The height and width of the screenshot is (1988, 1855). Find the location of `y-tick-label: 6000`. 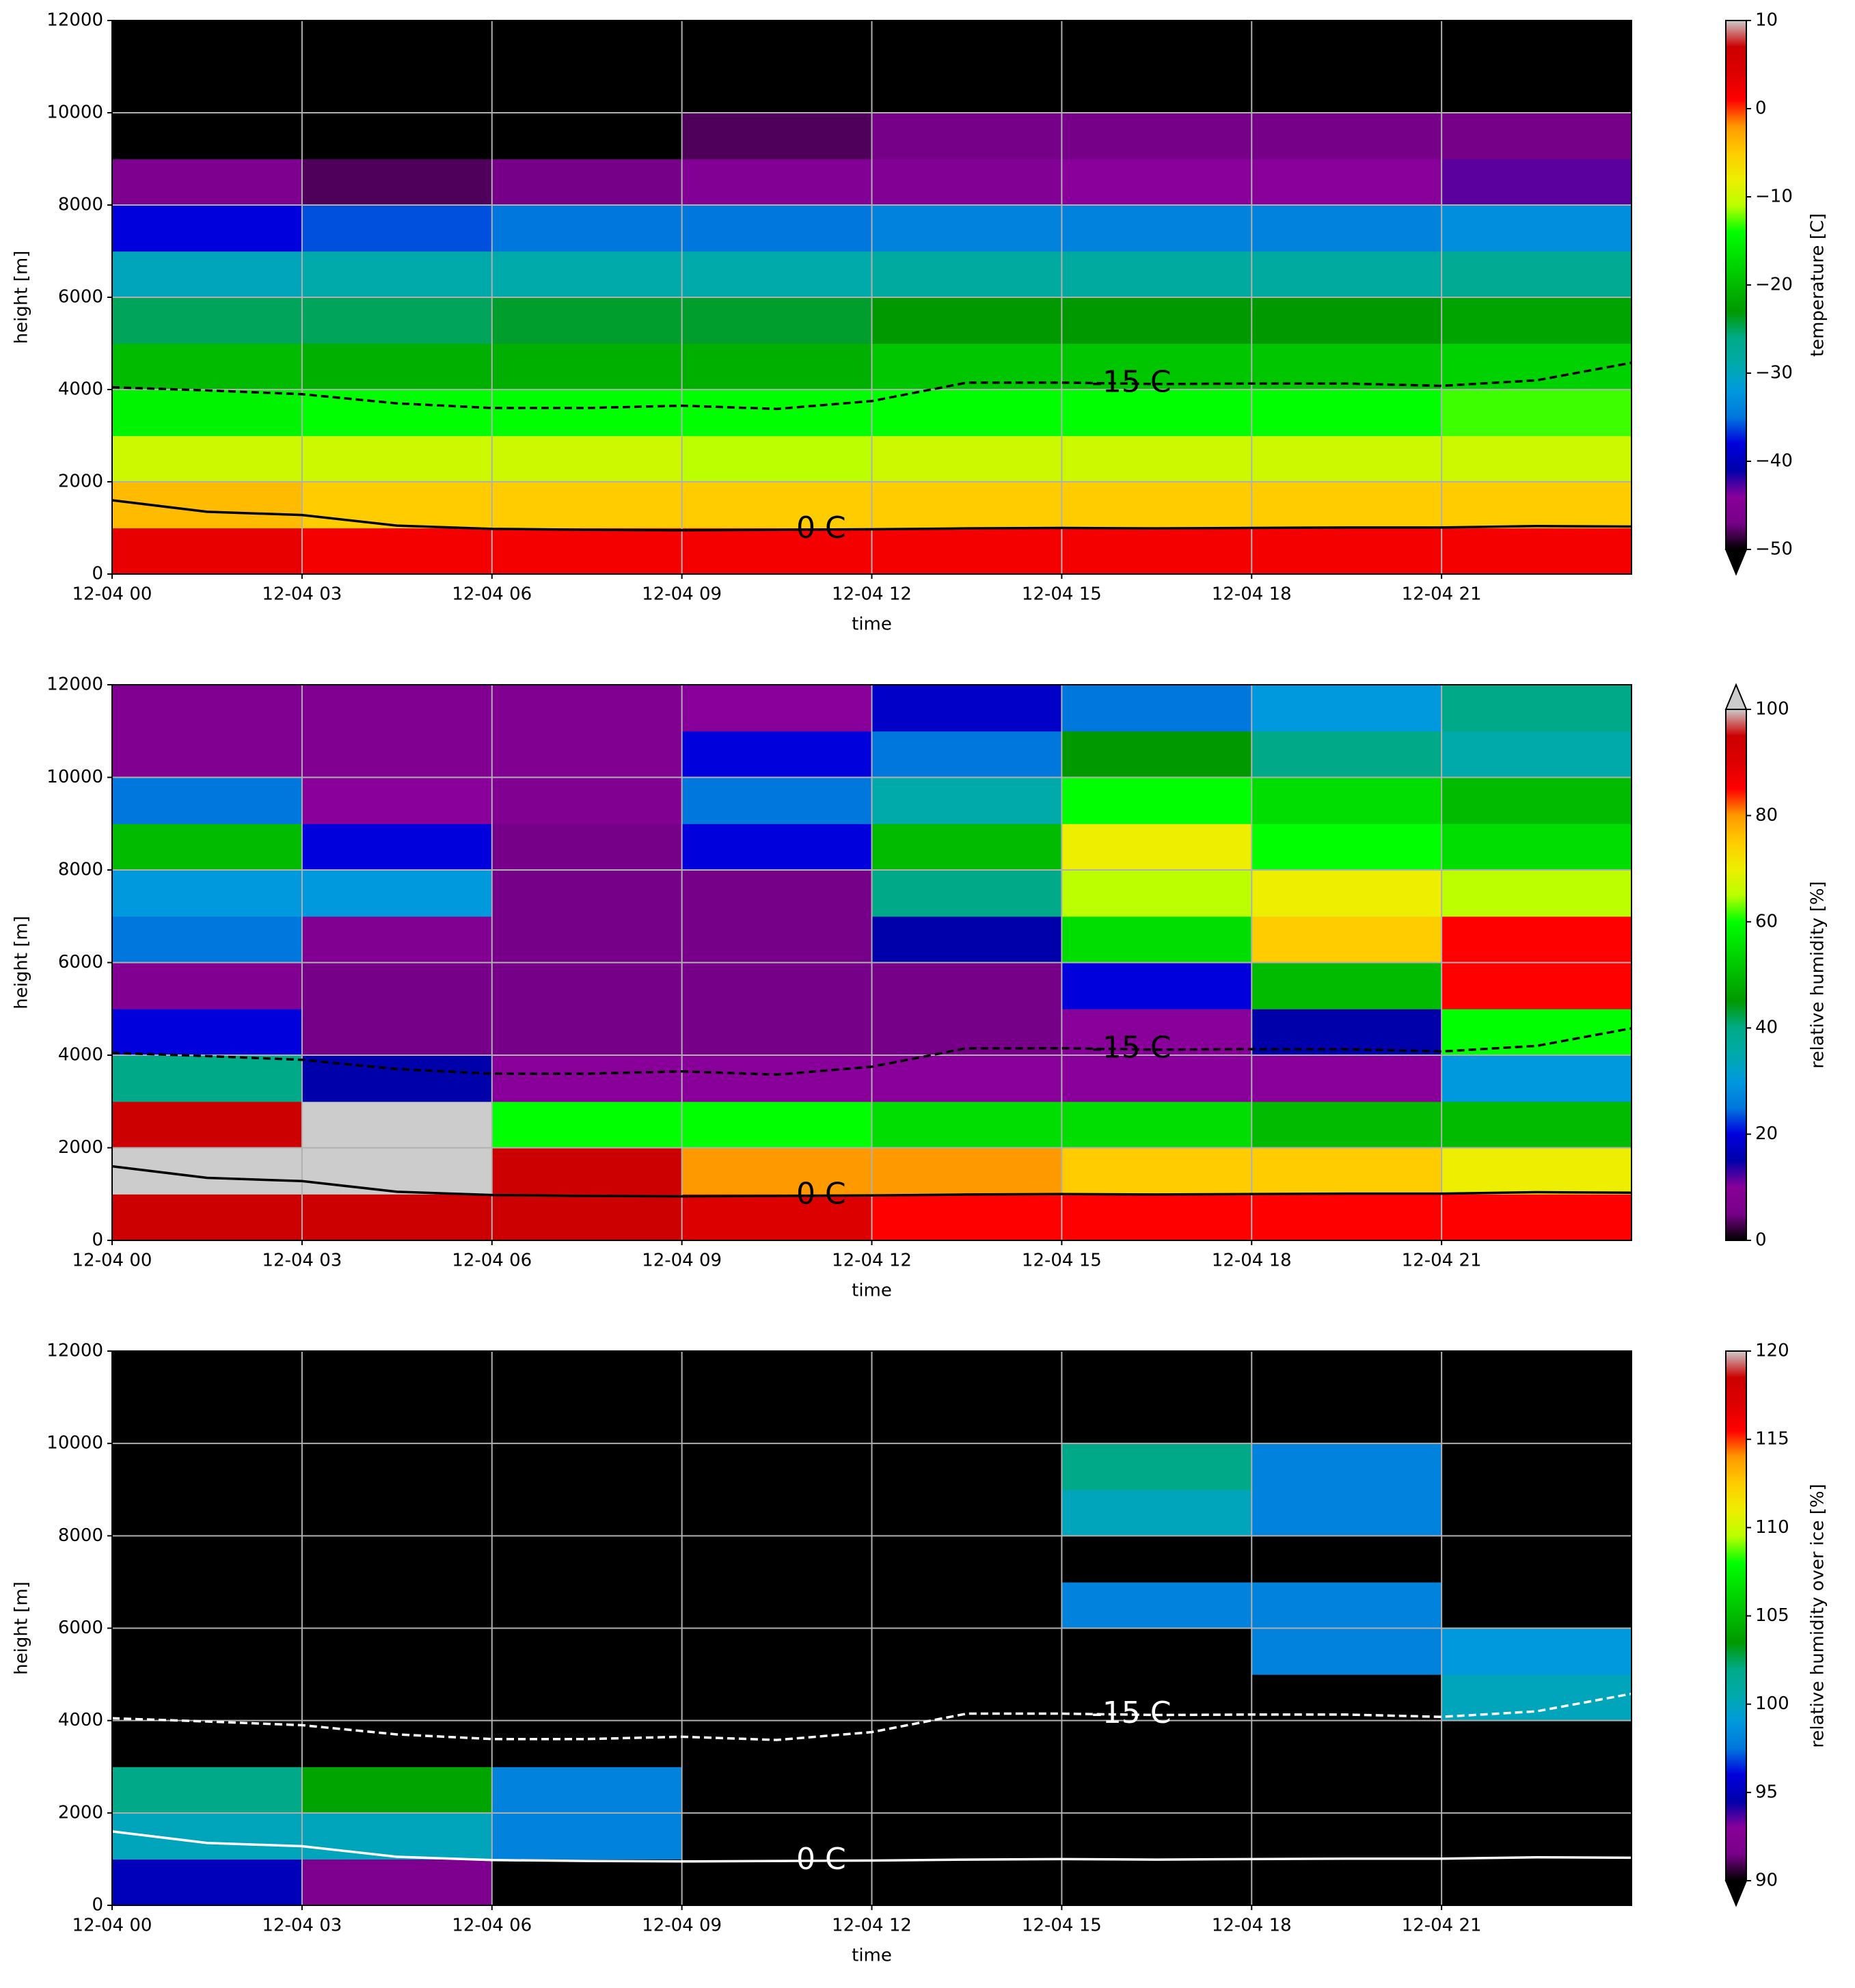

y-tick-label: 6000 is located at coordinates (80, 297).